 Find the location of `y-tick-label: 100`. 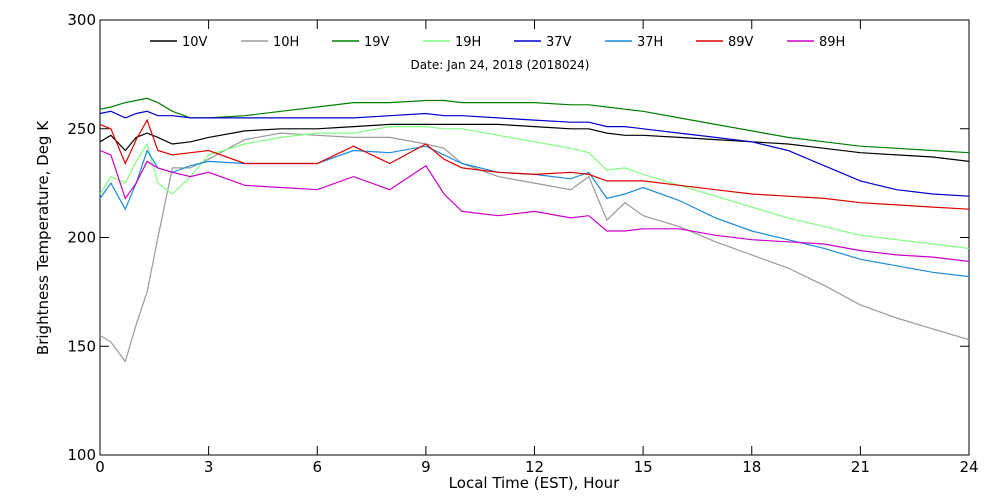

y-tick-label: 100 is located at coordinates (81, 455).